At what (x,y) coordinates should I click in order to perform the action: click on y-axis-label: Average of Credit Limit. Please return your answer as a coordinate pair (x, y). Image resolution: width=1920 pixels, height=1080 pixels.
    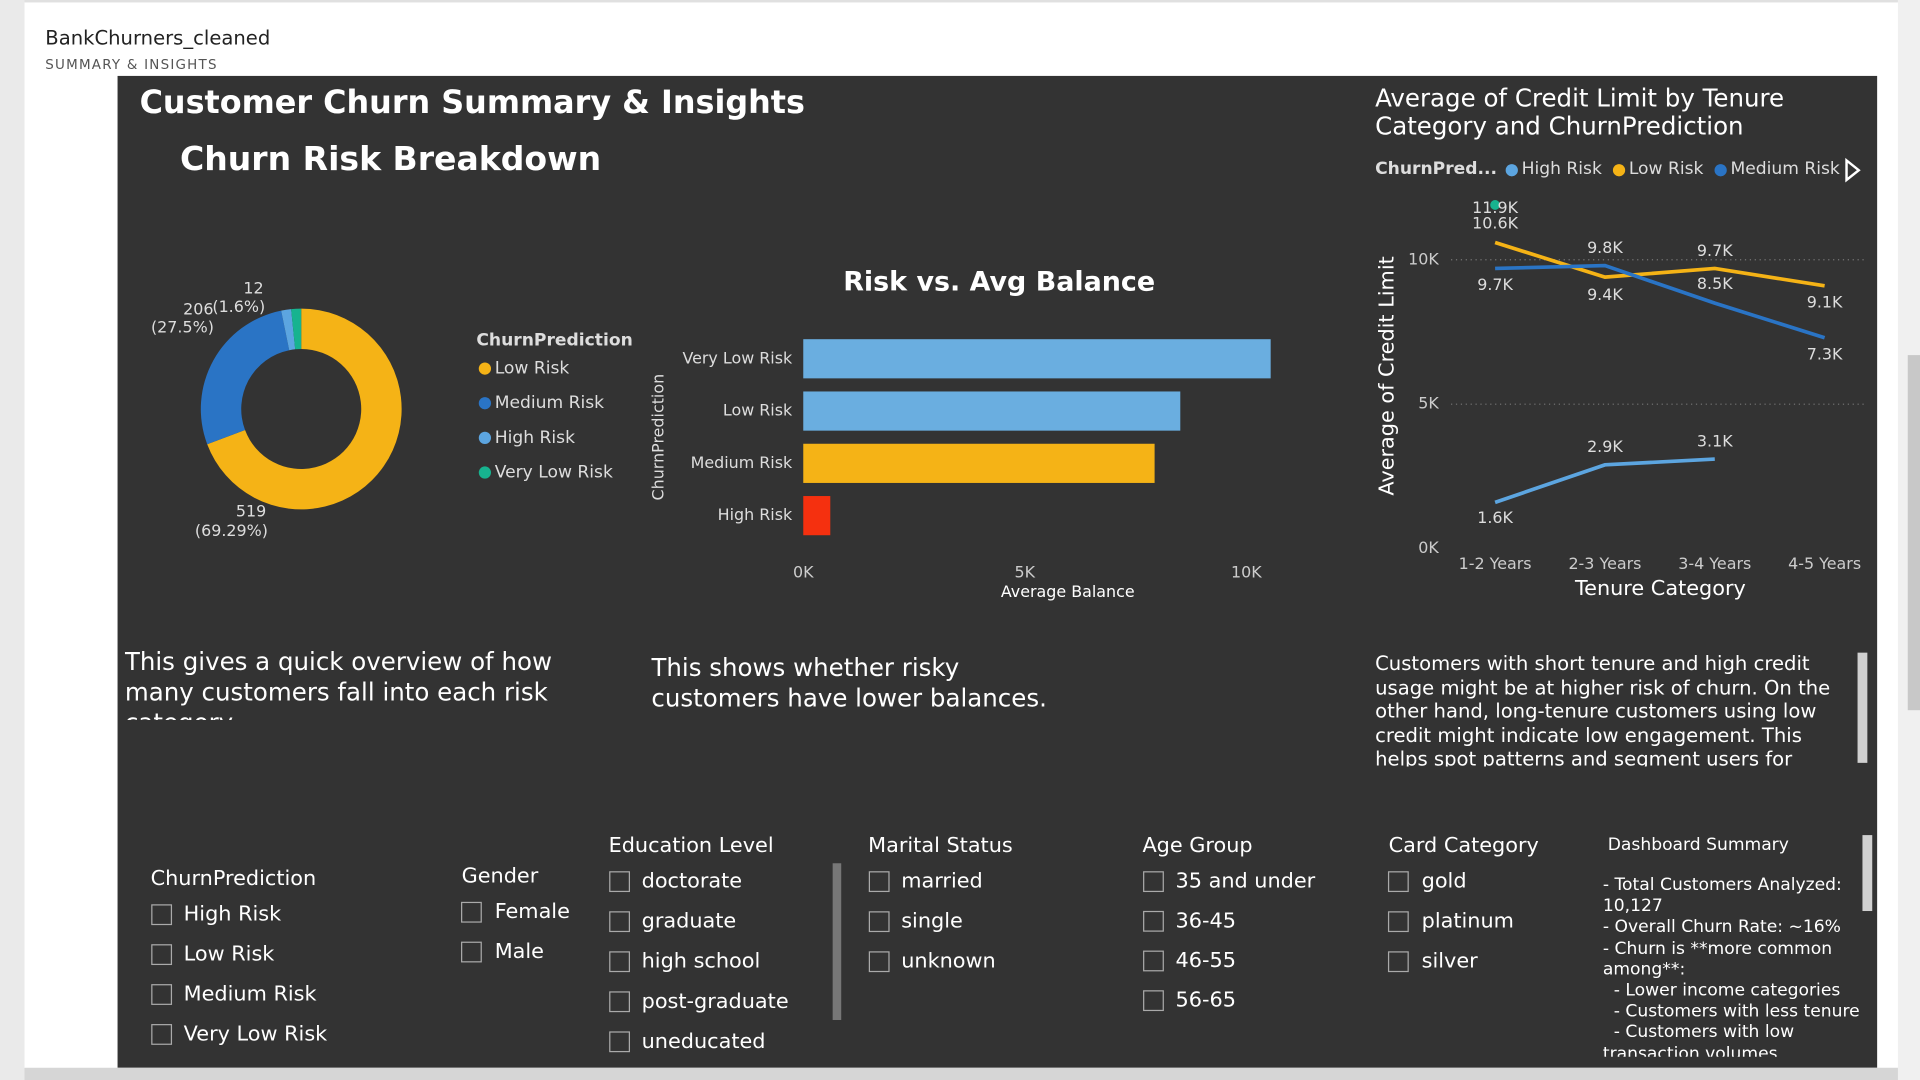
    Looking at the image, I should click on (1386, 375).